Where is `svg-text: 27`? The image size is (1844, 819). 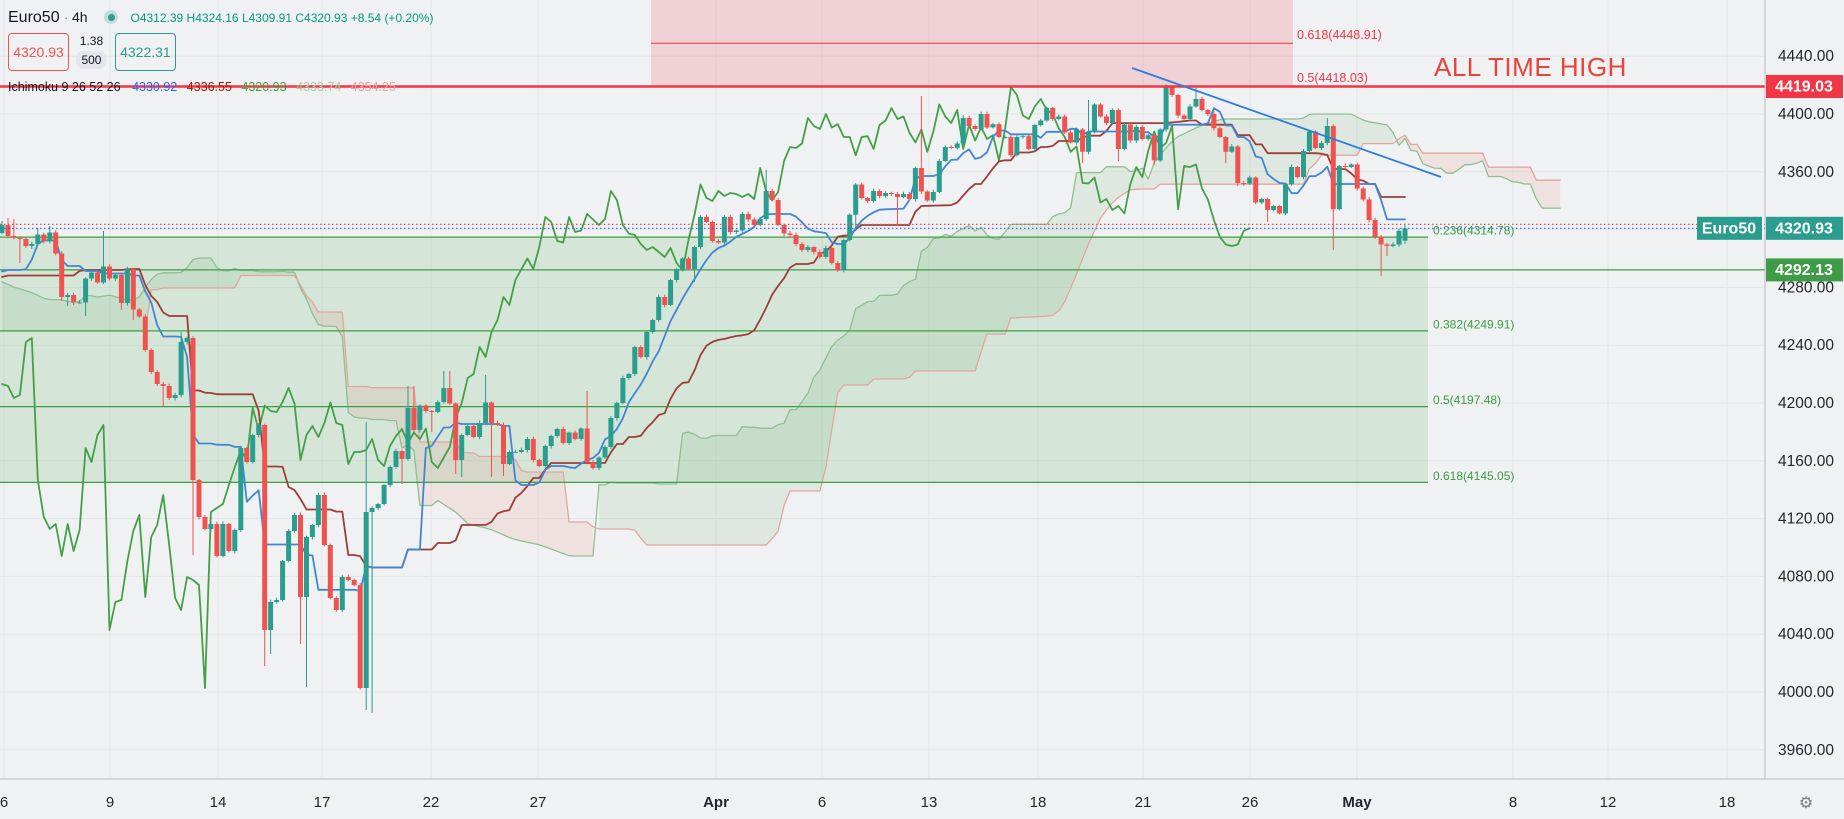 svg-text: 27 is located at coordinates (538, 802).